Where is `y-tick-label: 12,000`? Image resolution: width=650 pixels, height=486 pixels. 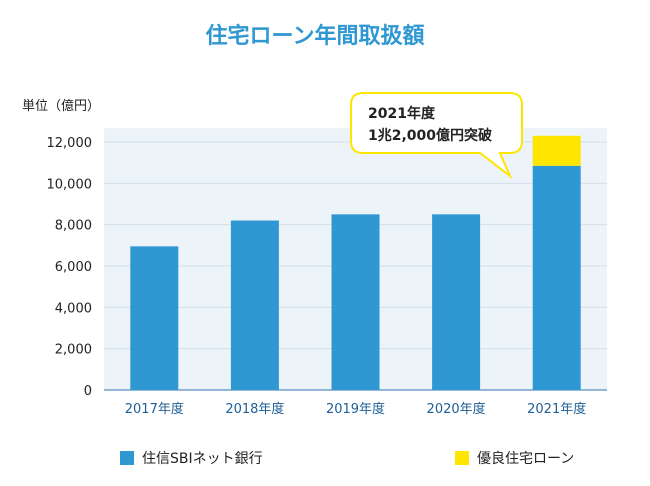 y-tick-label: 12,000 is located at coordinates (70, 143).